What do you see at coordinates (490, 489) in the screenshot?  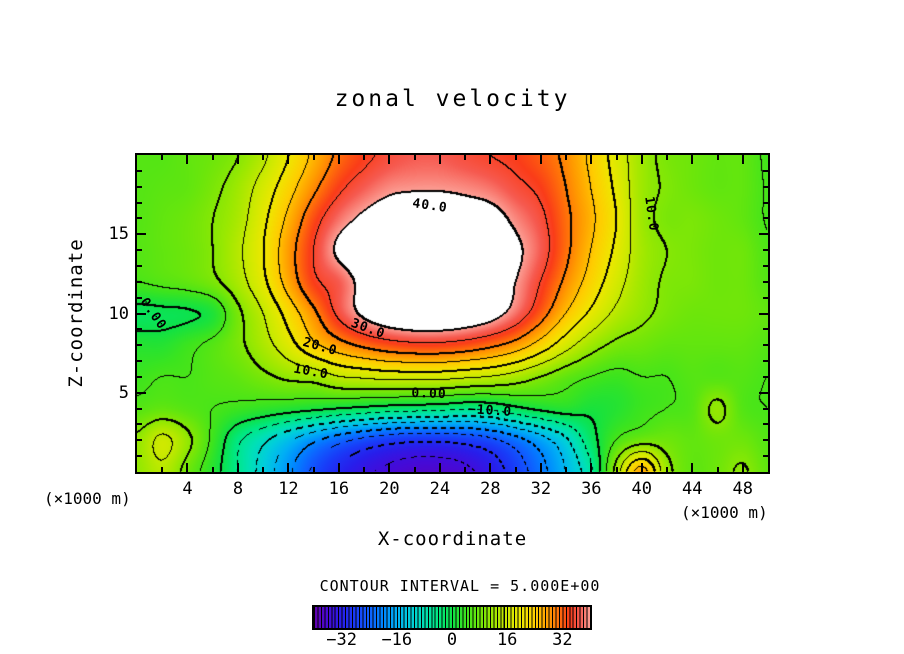 I see `x-tick-label: 28` at bounding box center [490, 489].